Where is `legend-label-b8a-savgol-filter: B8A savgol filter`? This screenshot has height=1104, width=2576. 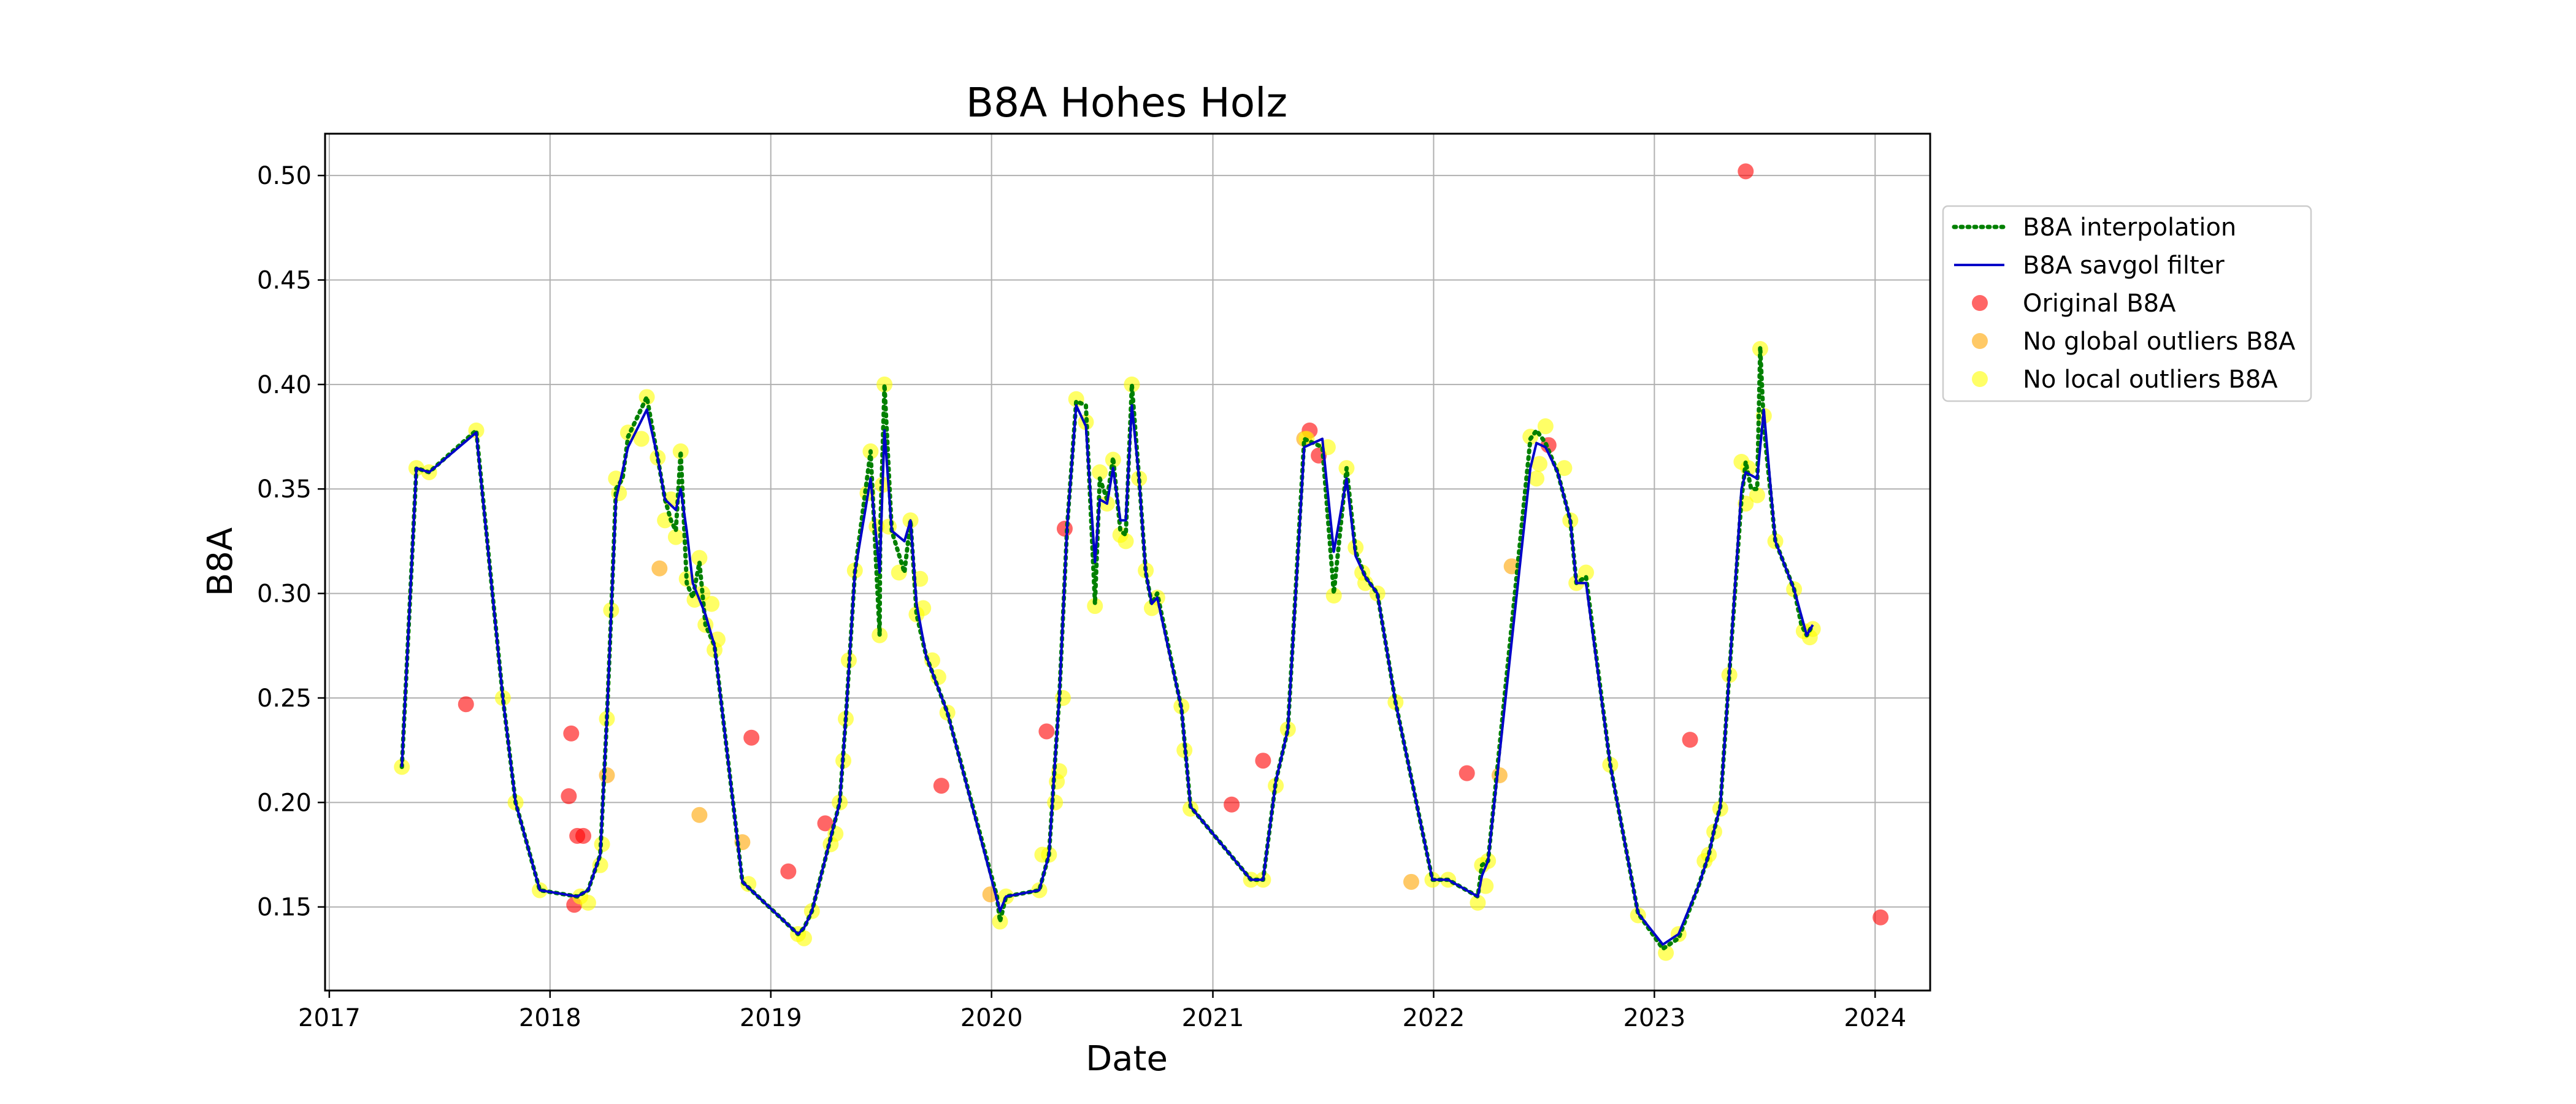 legend-label-b8a-savgol-filter: B8A savgol filter is located at coordinates (2124, 265).